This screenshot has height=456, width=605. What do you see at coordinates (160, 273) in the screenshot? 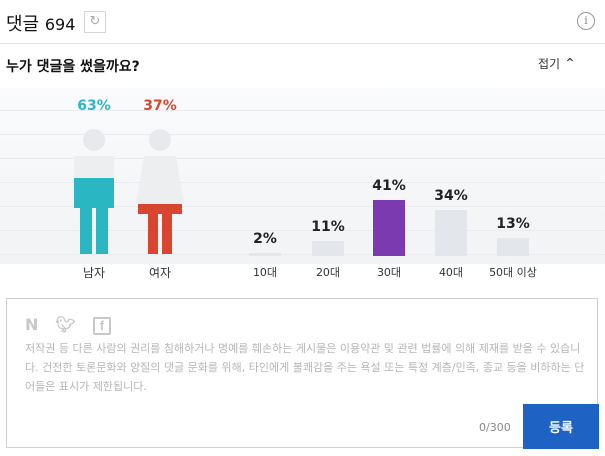
I see `female-label: 여자` at bounding box center [160, 273].